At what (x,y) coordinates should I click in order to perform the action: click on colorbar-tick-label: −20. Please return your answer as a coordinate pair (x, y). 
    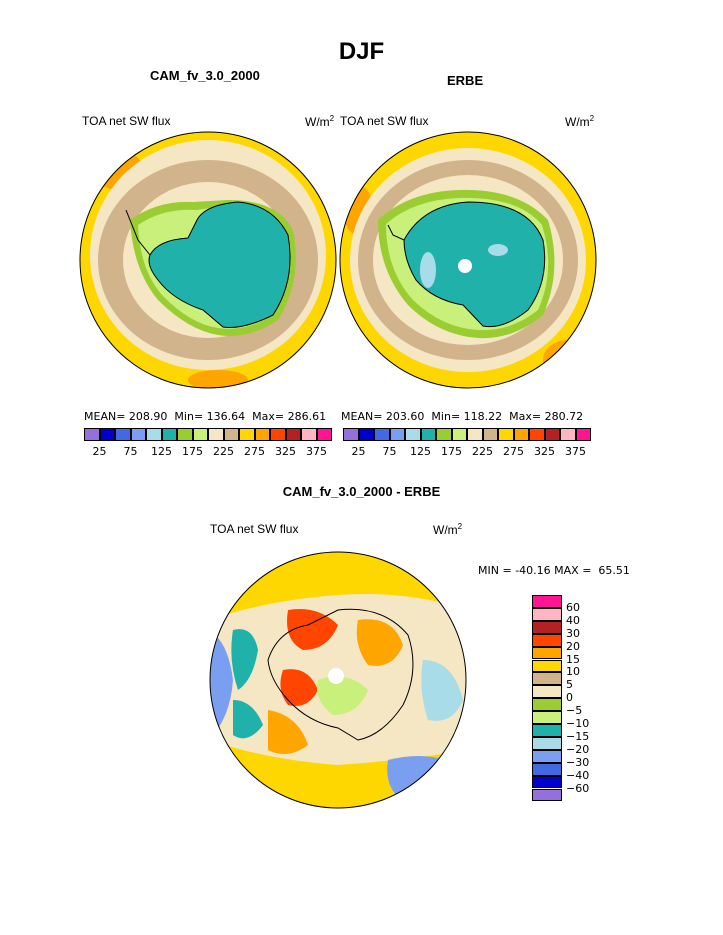
    Looking at the image, I should click on (578, 749).